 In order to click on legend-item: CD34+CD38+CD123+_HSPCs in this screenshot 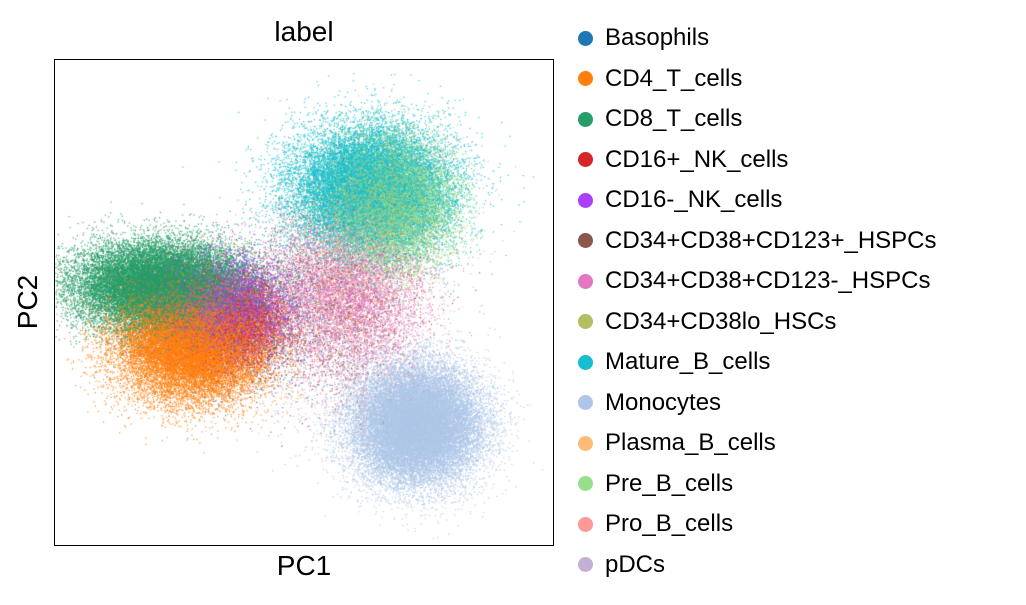, I will do `click(757, 241)`.